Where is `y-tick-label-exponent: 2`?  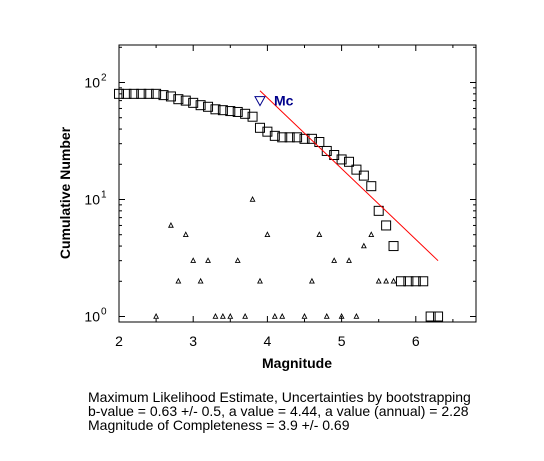
y-tick-label-exponent: 2 is located at coordinates (104, 78).